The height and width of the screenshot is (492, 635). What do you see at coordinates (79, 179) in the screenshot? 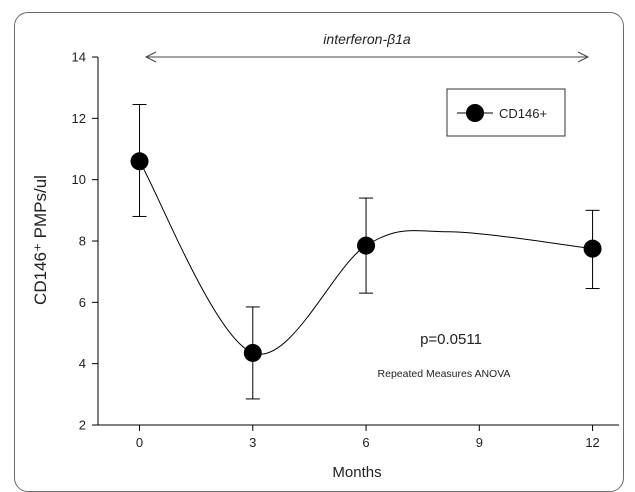
I see `y-tick-label: 10` at bounding box center [79, 179].